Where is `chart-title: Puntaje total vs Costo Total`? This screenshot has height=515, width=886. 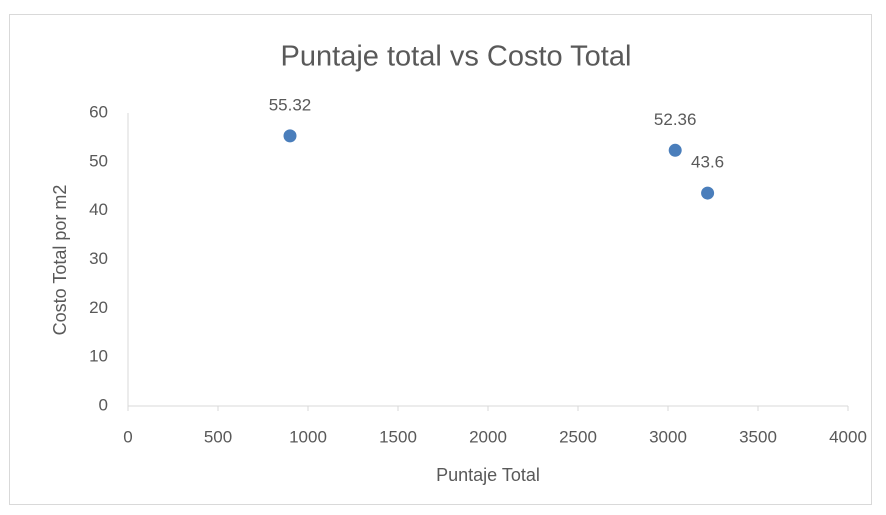 chart-title: Puntaje total vs Costo Total is located at coordinates (456, 57).